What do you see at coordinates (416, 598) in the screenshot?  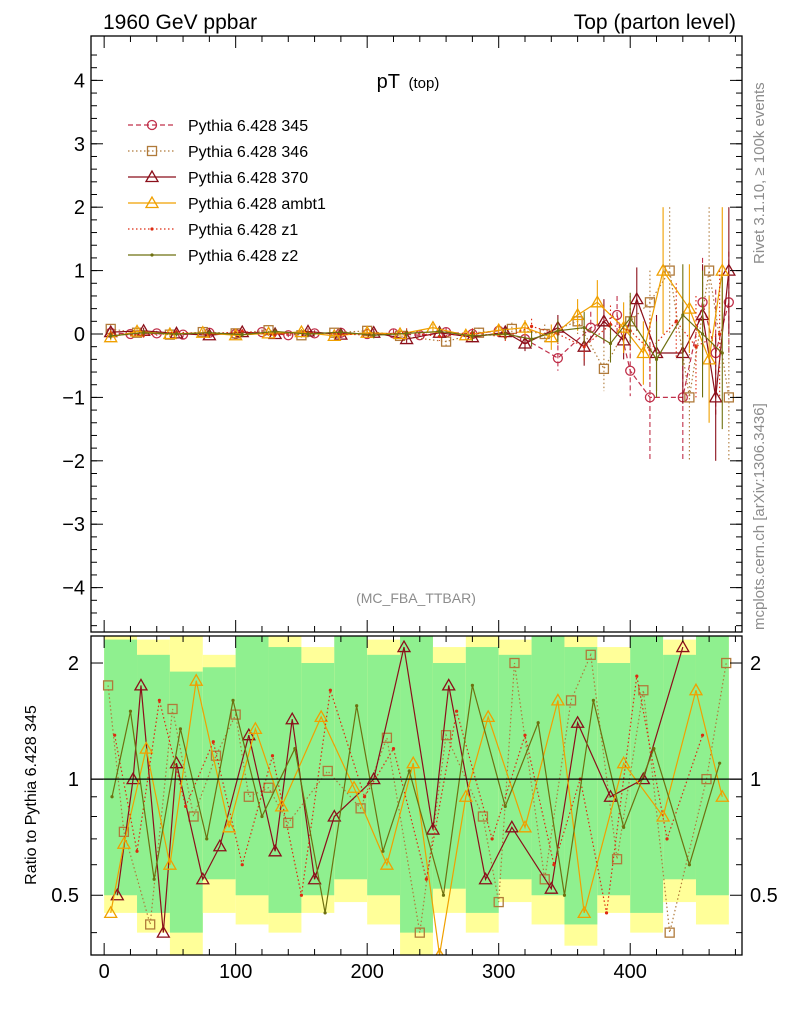 I see `watermark: (MC_FBA_TTBAR)` at bounding box center [416, 598].